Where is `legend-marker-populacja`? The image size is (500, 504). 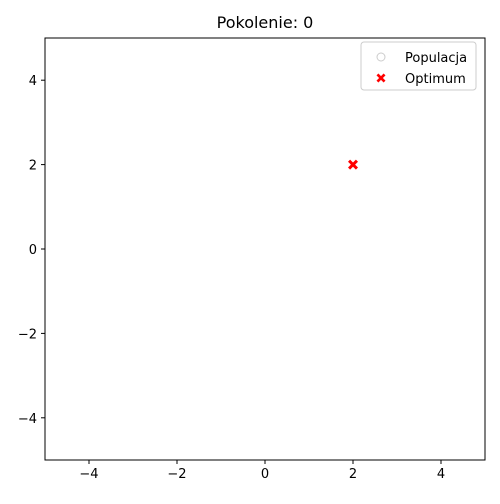 legend-marker-populacja is located at coordinates (381, 57).